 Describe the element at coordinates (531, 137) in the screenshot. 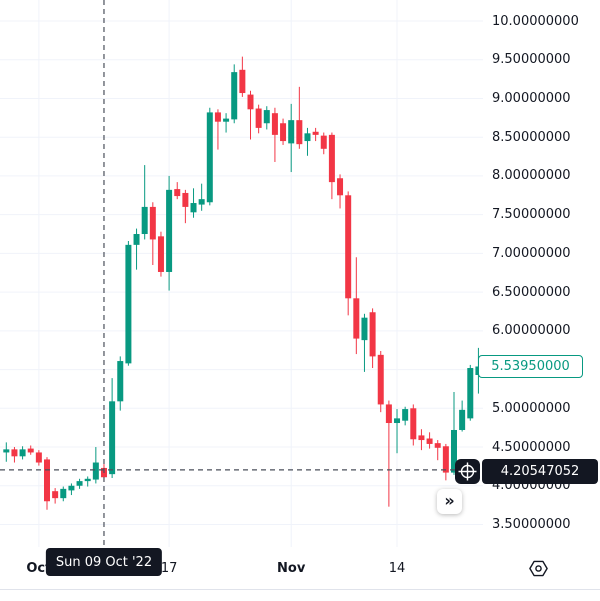

I see `price-tick-label: 8.50000000` at that location.